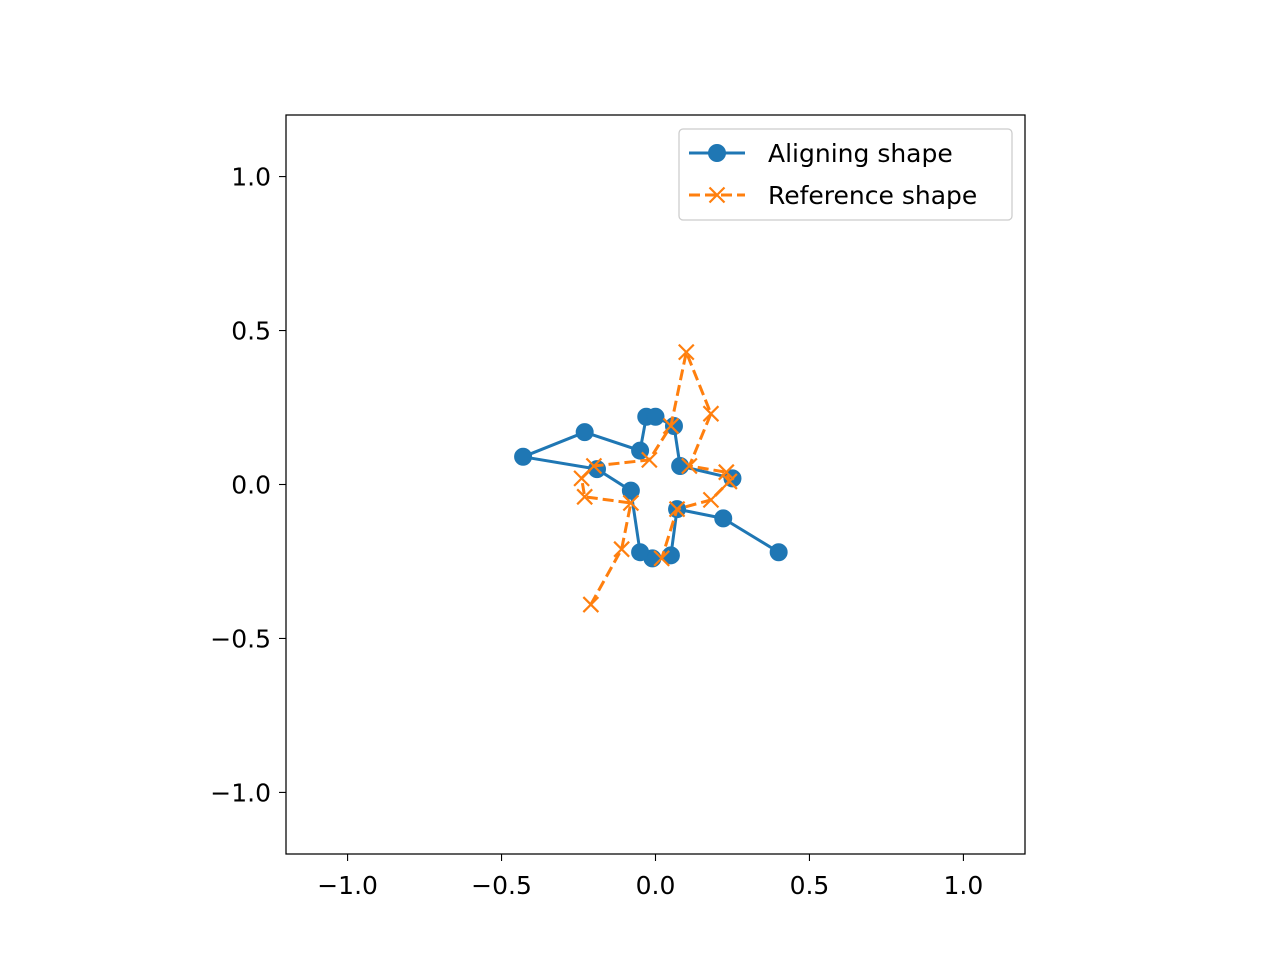 This screenshot has height=965, width=1280. I want to click on x-tick-label: −1.0, so click(347, 885).